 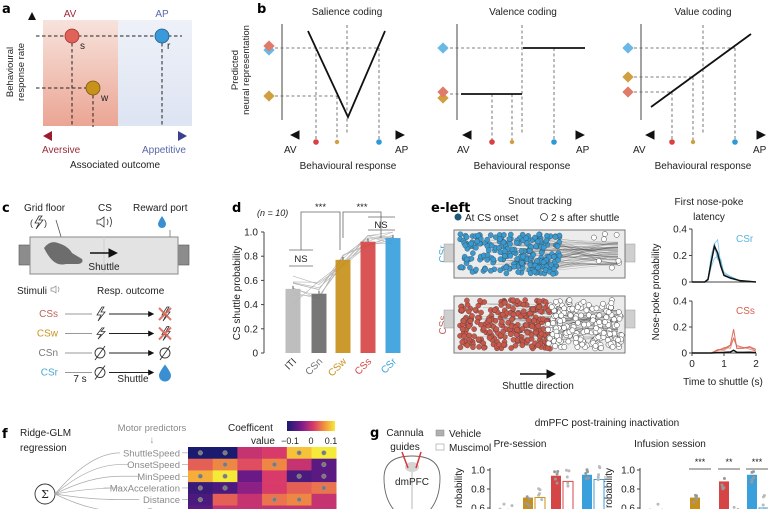 I want to click on latency-title-line2: latency, so click(x=709, y=217).